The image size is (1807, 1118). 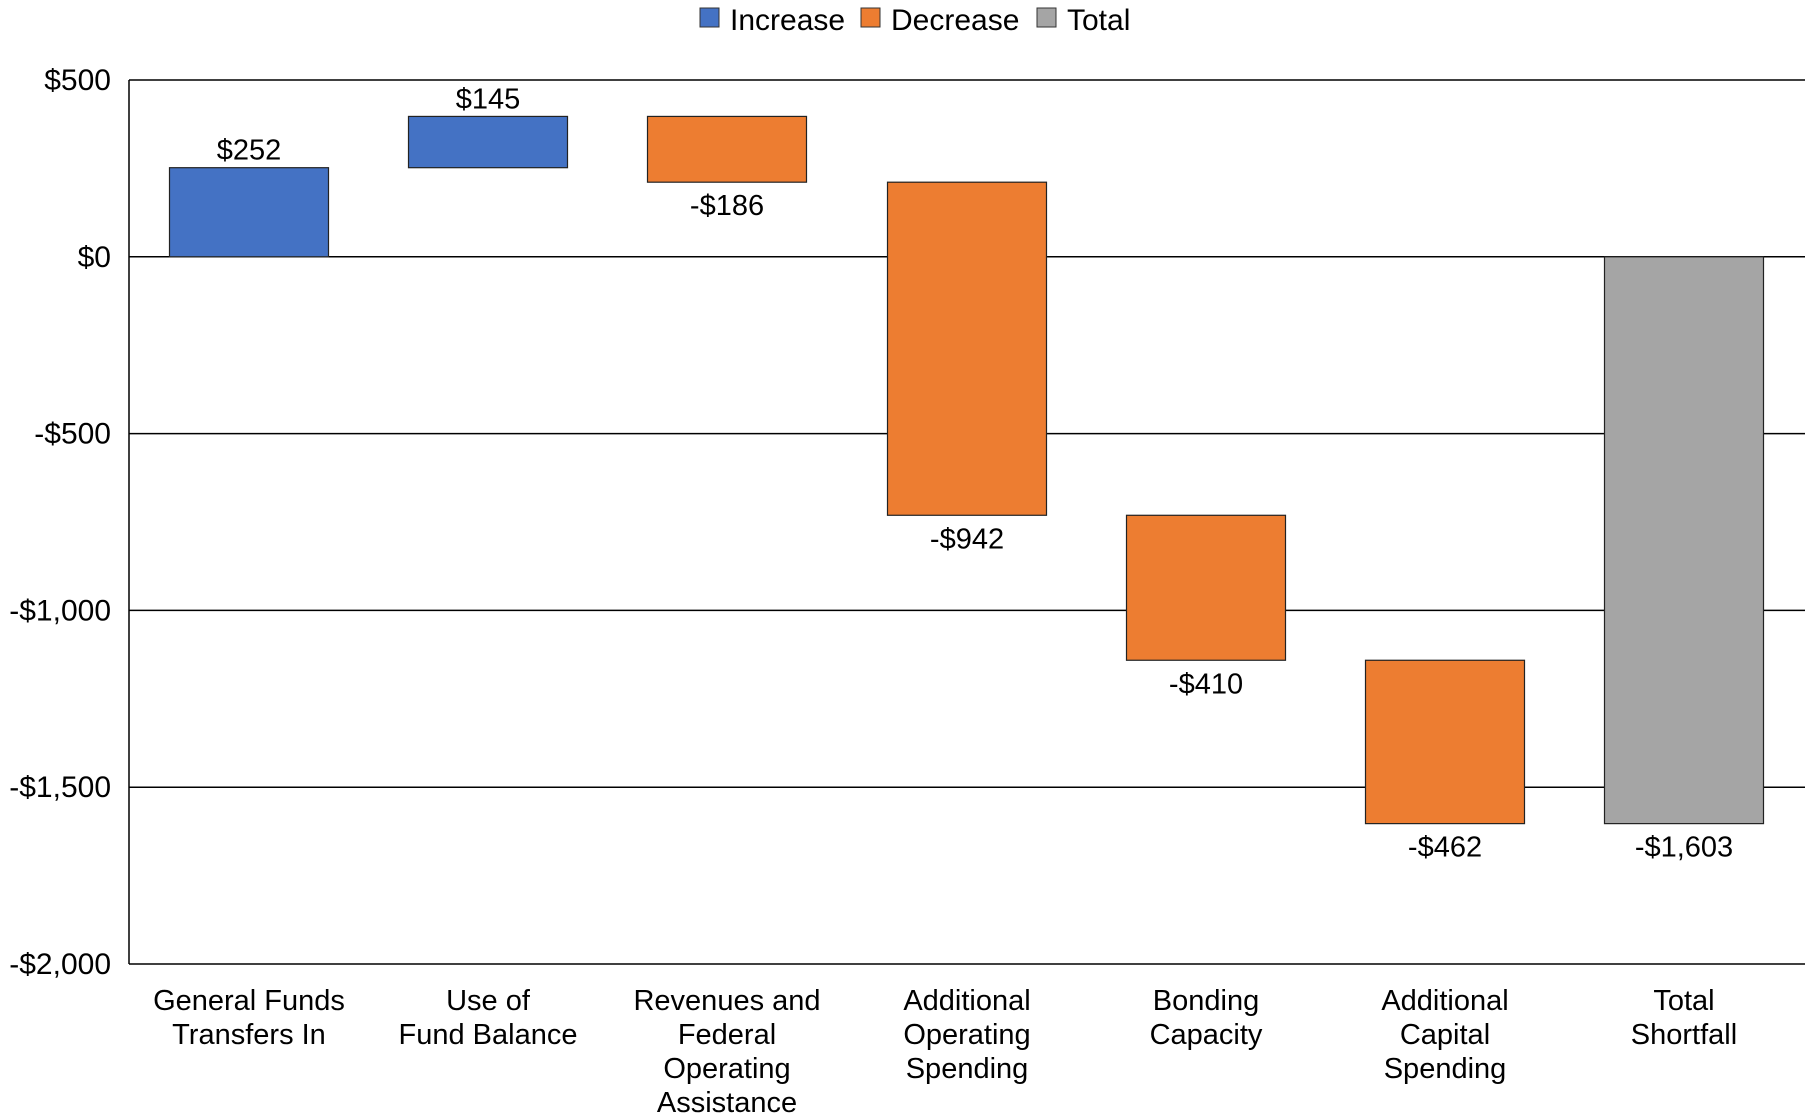 I want to click on category-label: Revenues and Federal Operating Assistance, so click(x=726, y=1051).